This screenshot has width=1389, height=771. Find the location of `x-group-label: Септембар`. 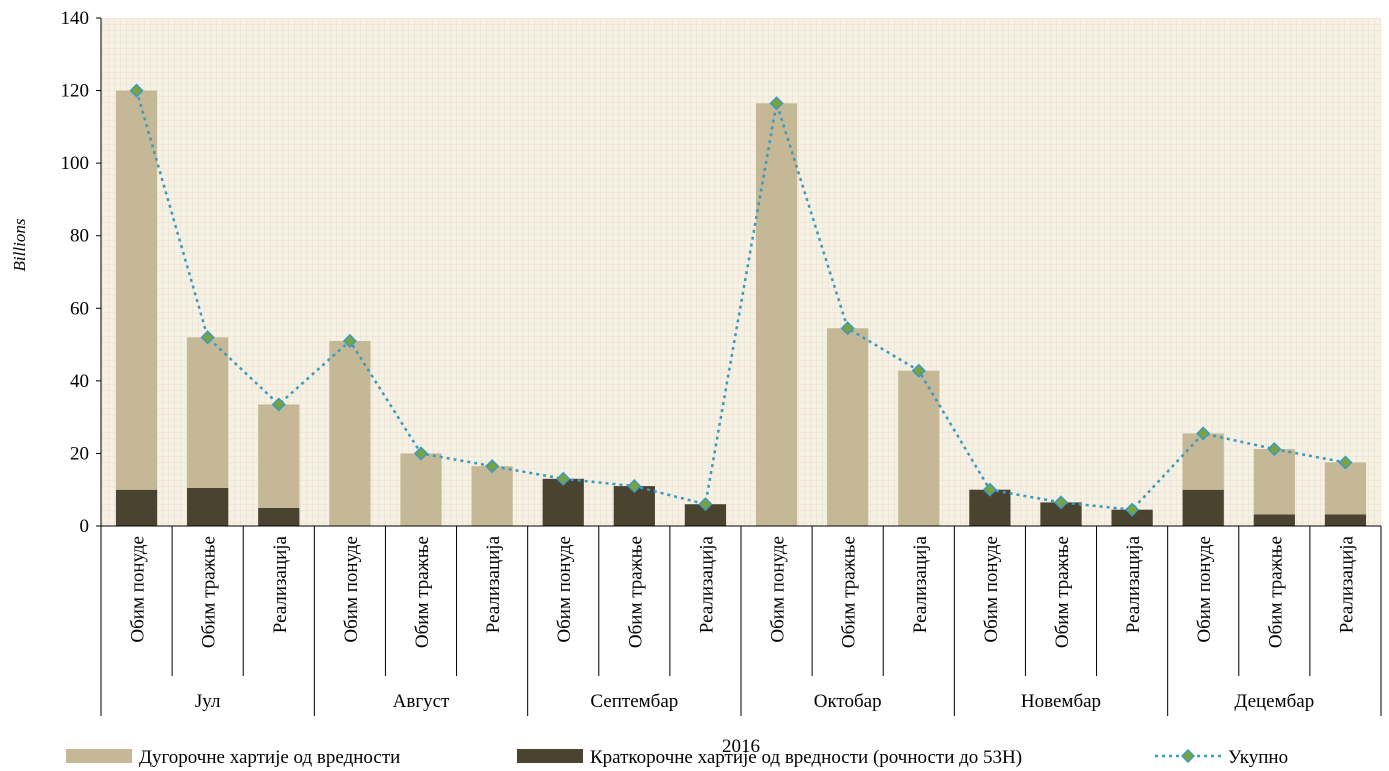

x-group-label: Септембар is located at coordinates (634, 701).